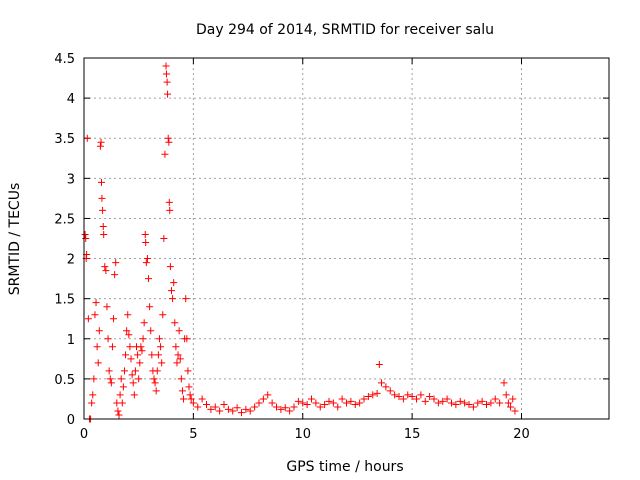 This screenshot has width=640, height=480. Describe the element at coordinates (412, 434) in the screenshot. I see `x-tick-label: 15` at that location.